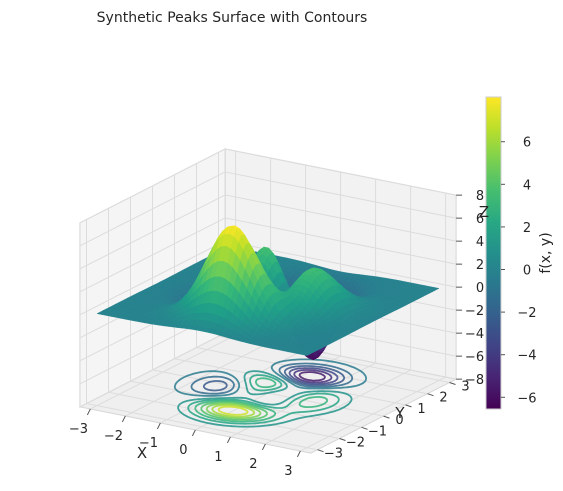 This screenshot has height=491, width=563. What do you see at coordinates (484, 212) in the screenshot?
I see `z-axis-label: Z` at bounding box center [484, 212].